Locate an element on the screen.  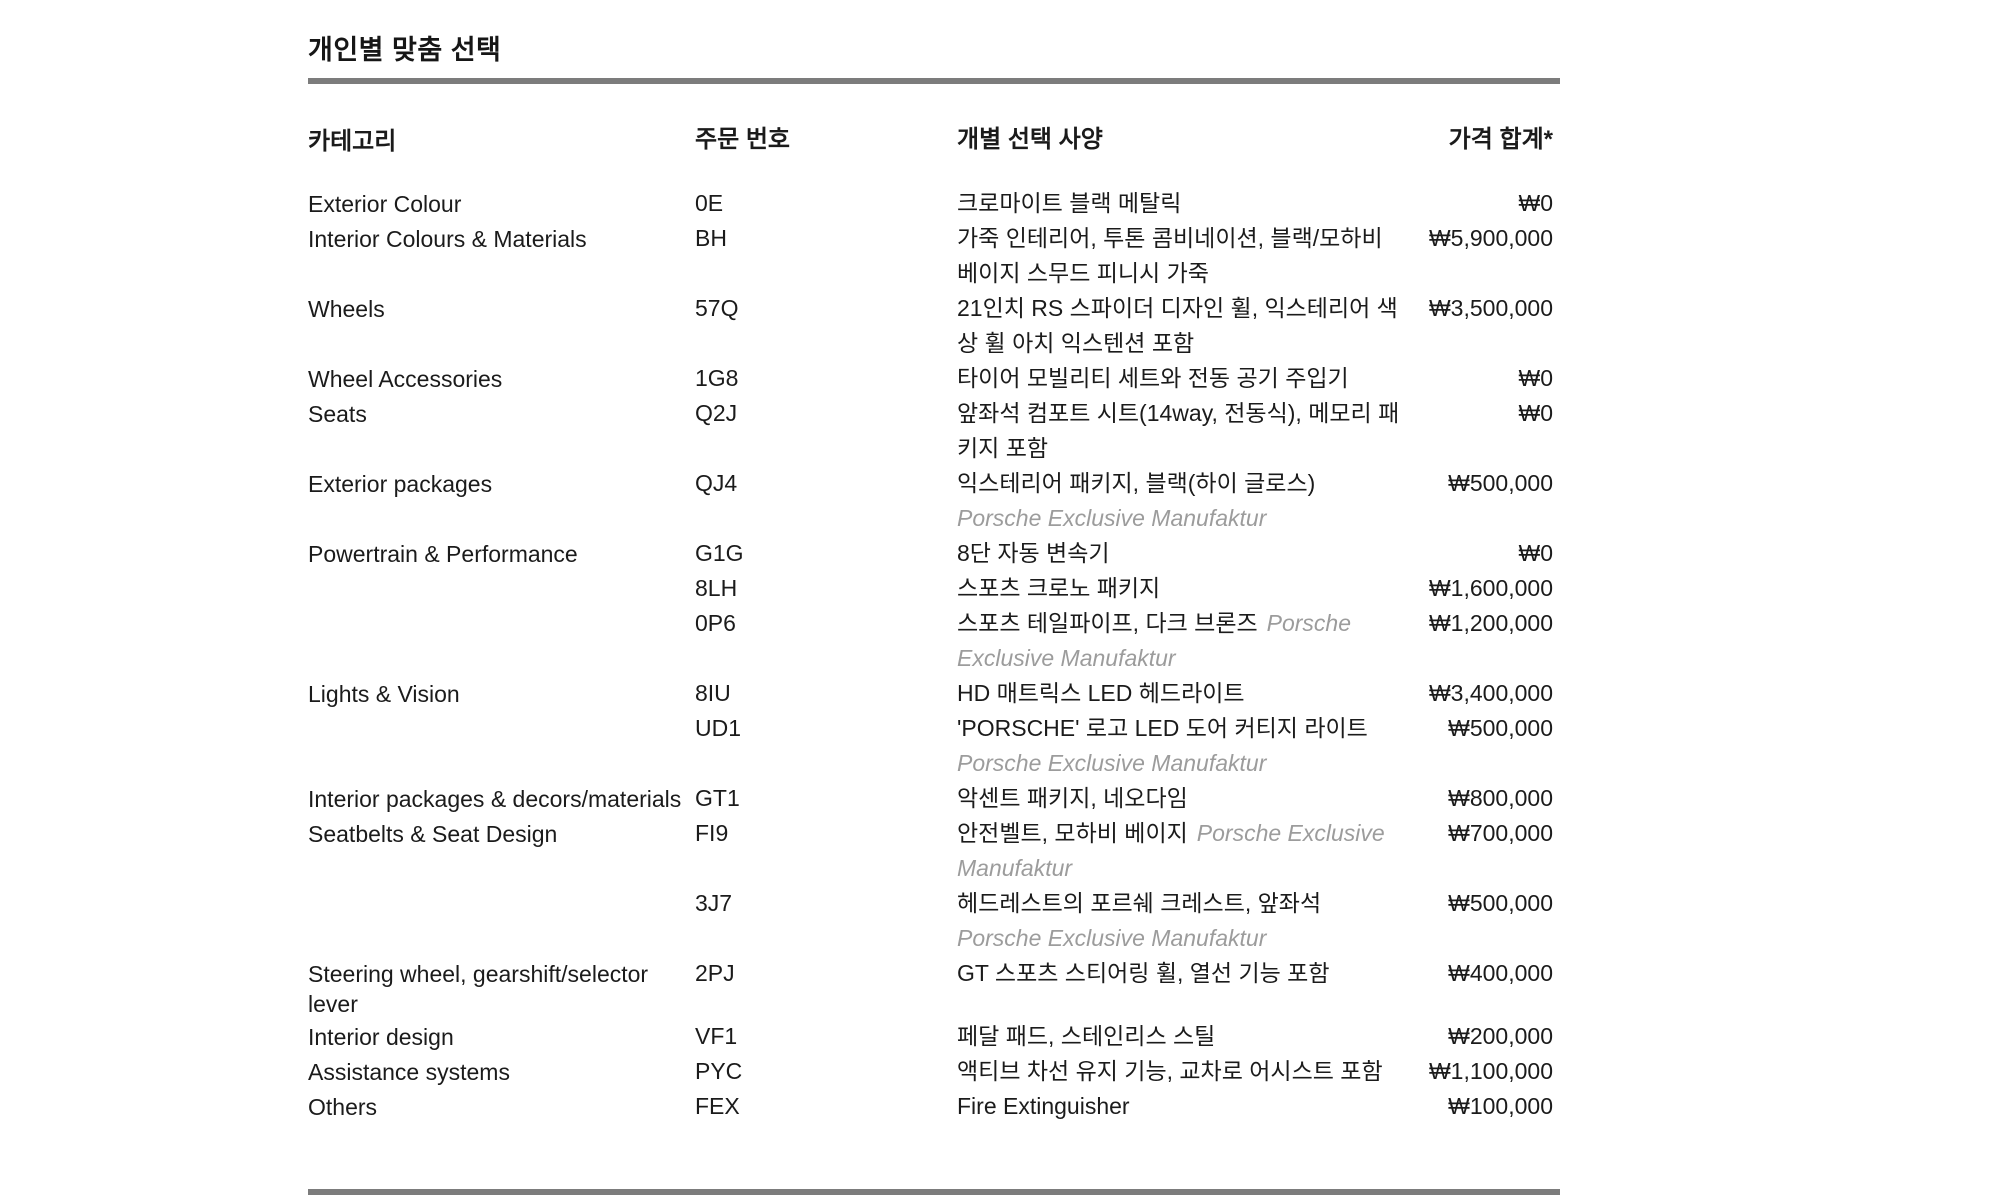
spec-cell: 악센트 패키지, 네오다임 is located at coordinates (1178, 798).